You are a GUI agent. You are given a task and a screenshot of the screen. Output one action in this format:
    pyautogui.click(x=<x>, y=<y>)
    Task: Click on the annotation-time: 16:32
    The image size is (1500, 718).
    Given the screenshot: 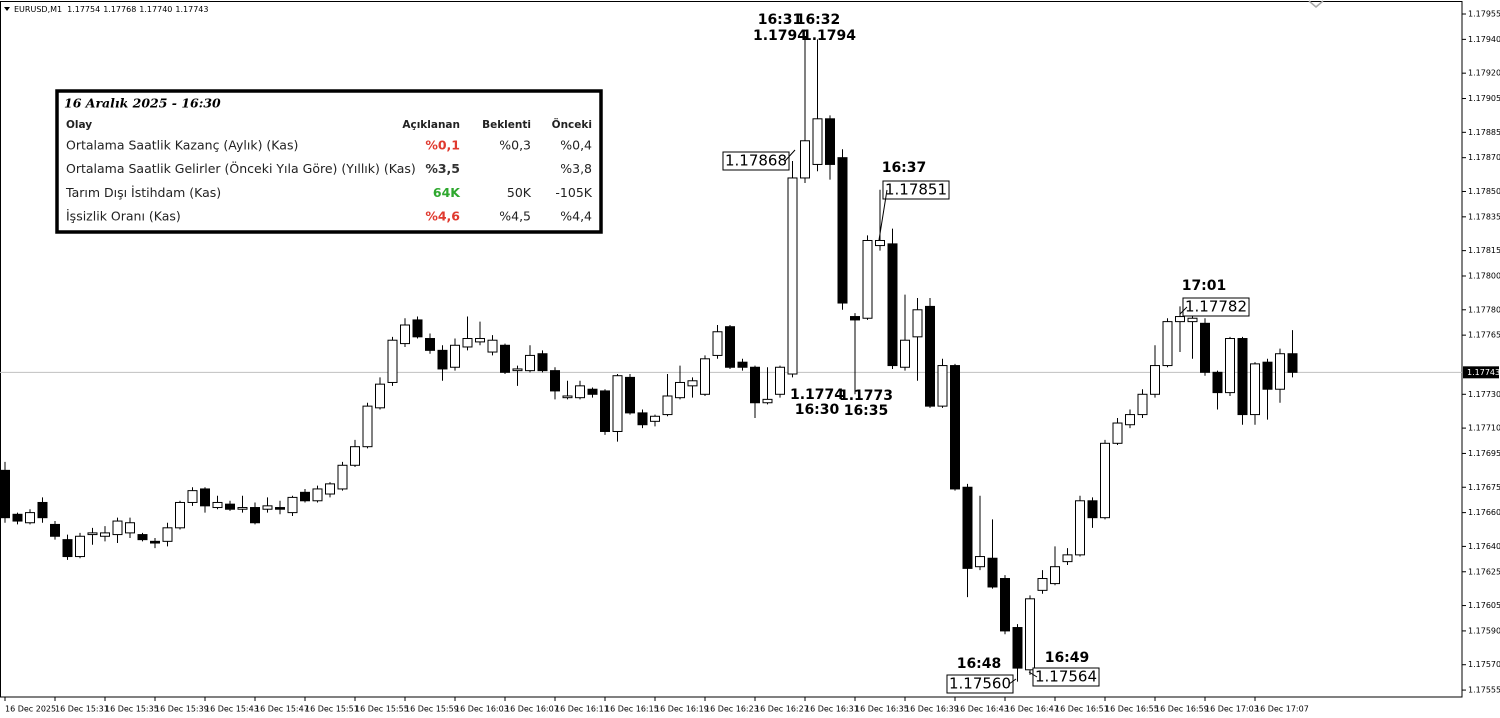 What is the action you would take?
    pyautogui.click(x=818, y=20)
    